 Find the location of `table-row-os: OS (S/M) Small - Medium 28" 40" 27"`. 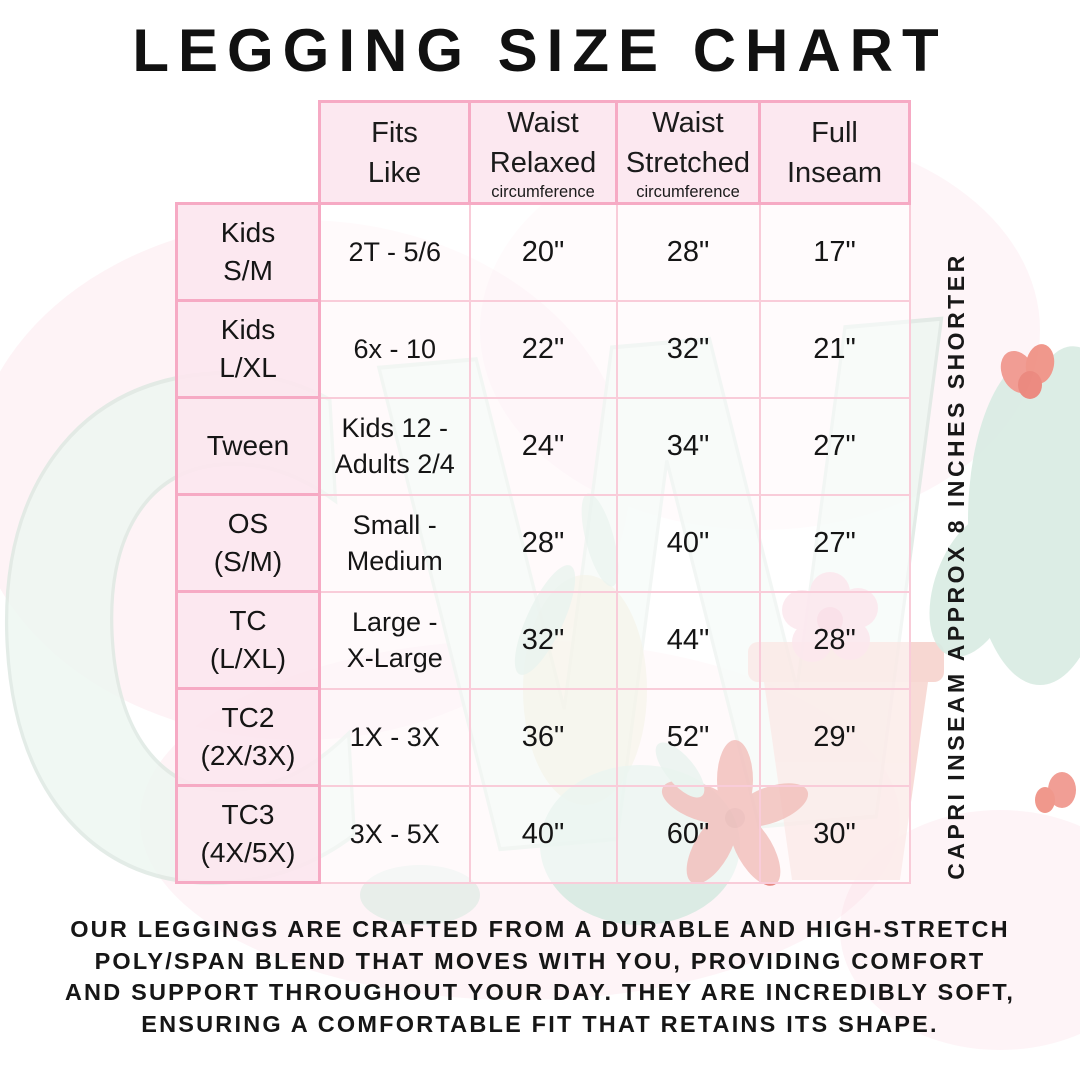

table-row-os: OS (S/M) Small - Medium 28" 40" 27" is located at coordinates (543, 543).